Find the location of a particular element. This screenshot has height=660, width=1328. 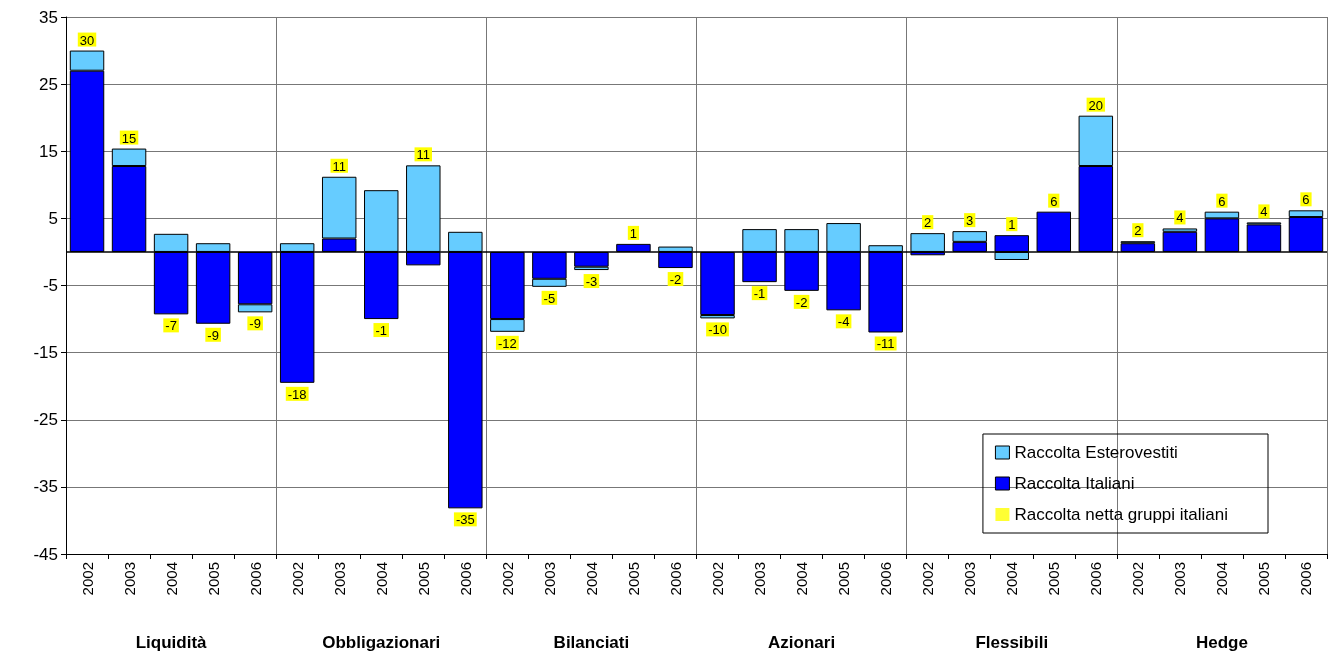

text: Obbligazionari is located at coordinates (381, 642).